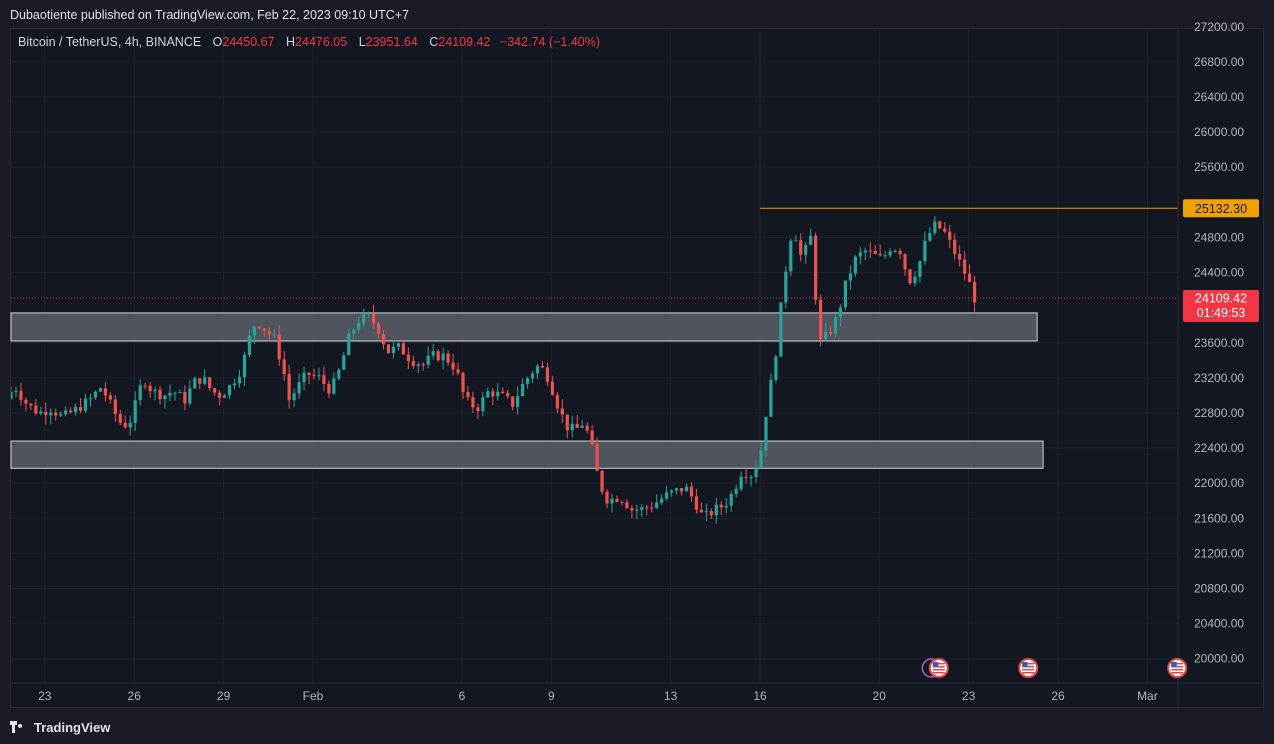 The image size is (1274, 744). I want to click on price-tick-label: 21600.00, so click(1219, 518).